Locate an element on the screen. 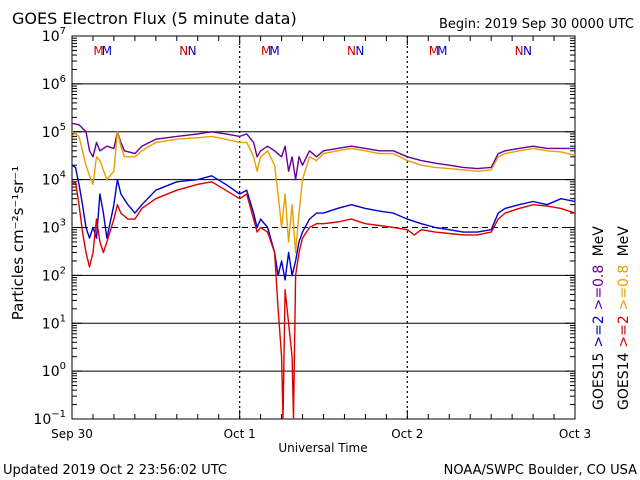 The height and width of the screenshot is (480, 640). y-tick-label: 10¹ is located at coordinates (54, 322).